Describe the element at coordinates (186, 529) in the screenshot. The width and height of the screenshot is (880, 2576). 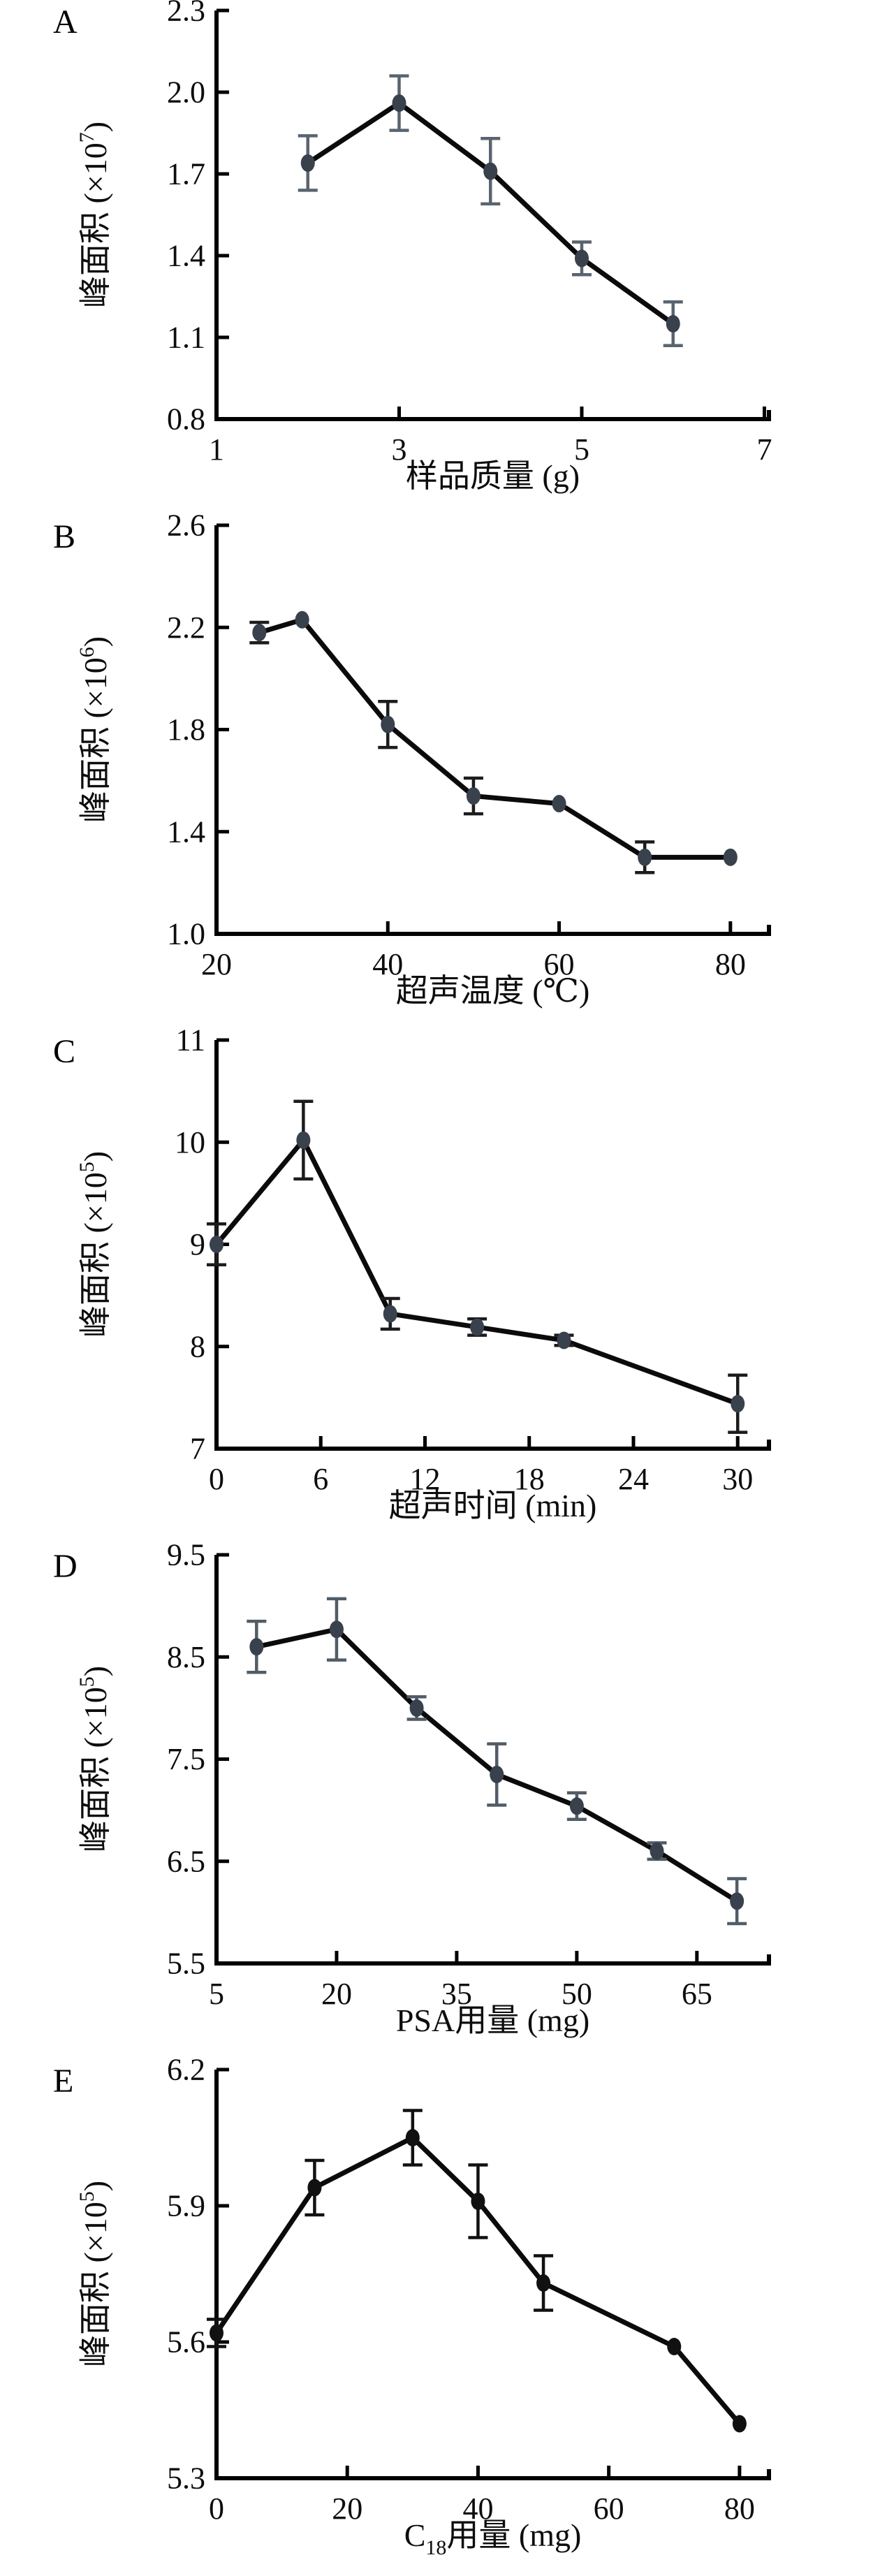
I see `y-tick-label: 2.6` at that location.